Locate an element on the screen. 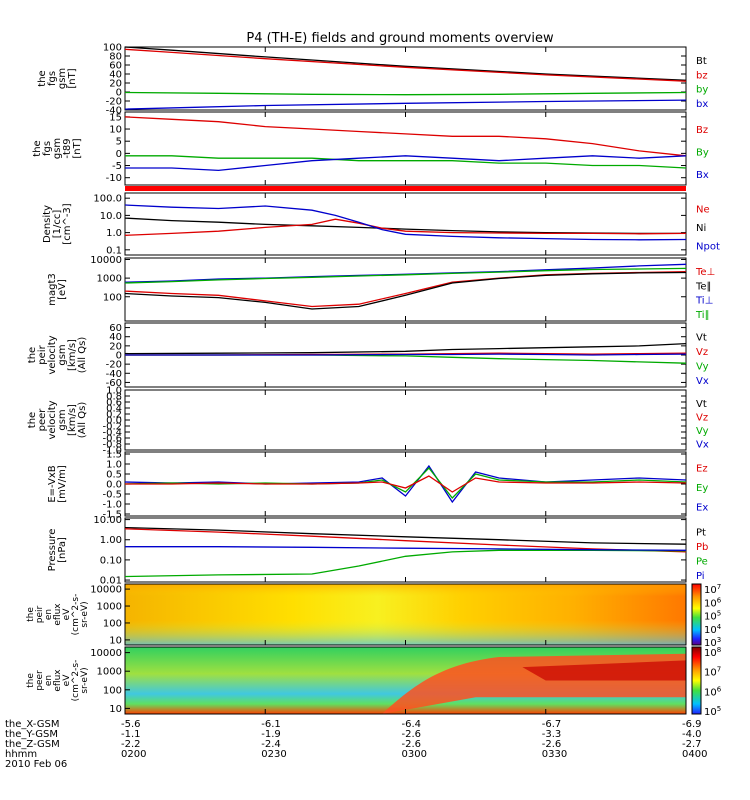  y-axis-label: [cm^-3] is located at coordinates (67, 223).